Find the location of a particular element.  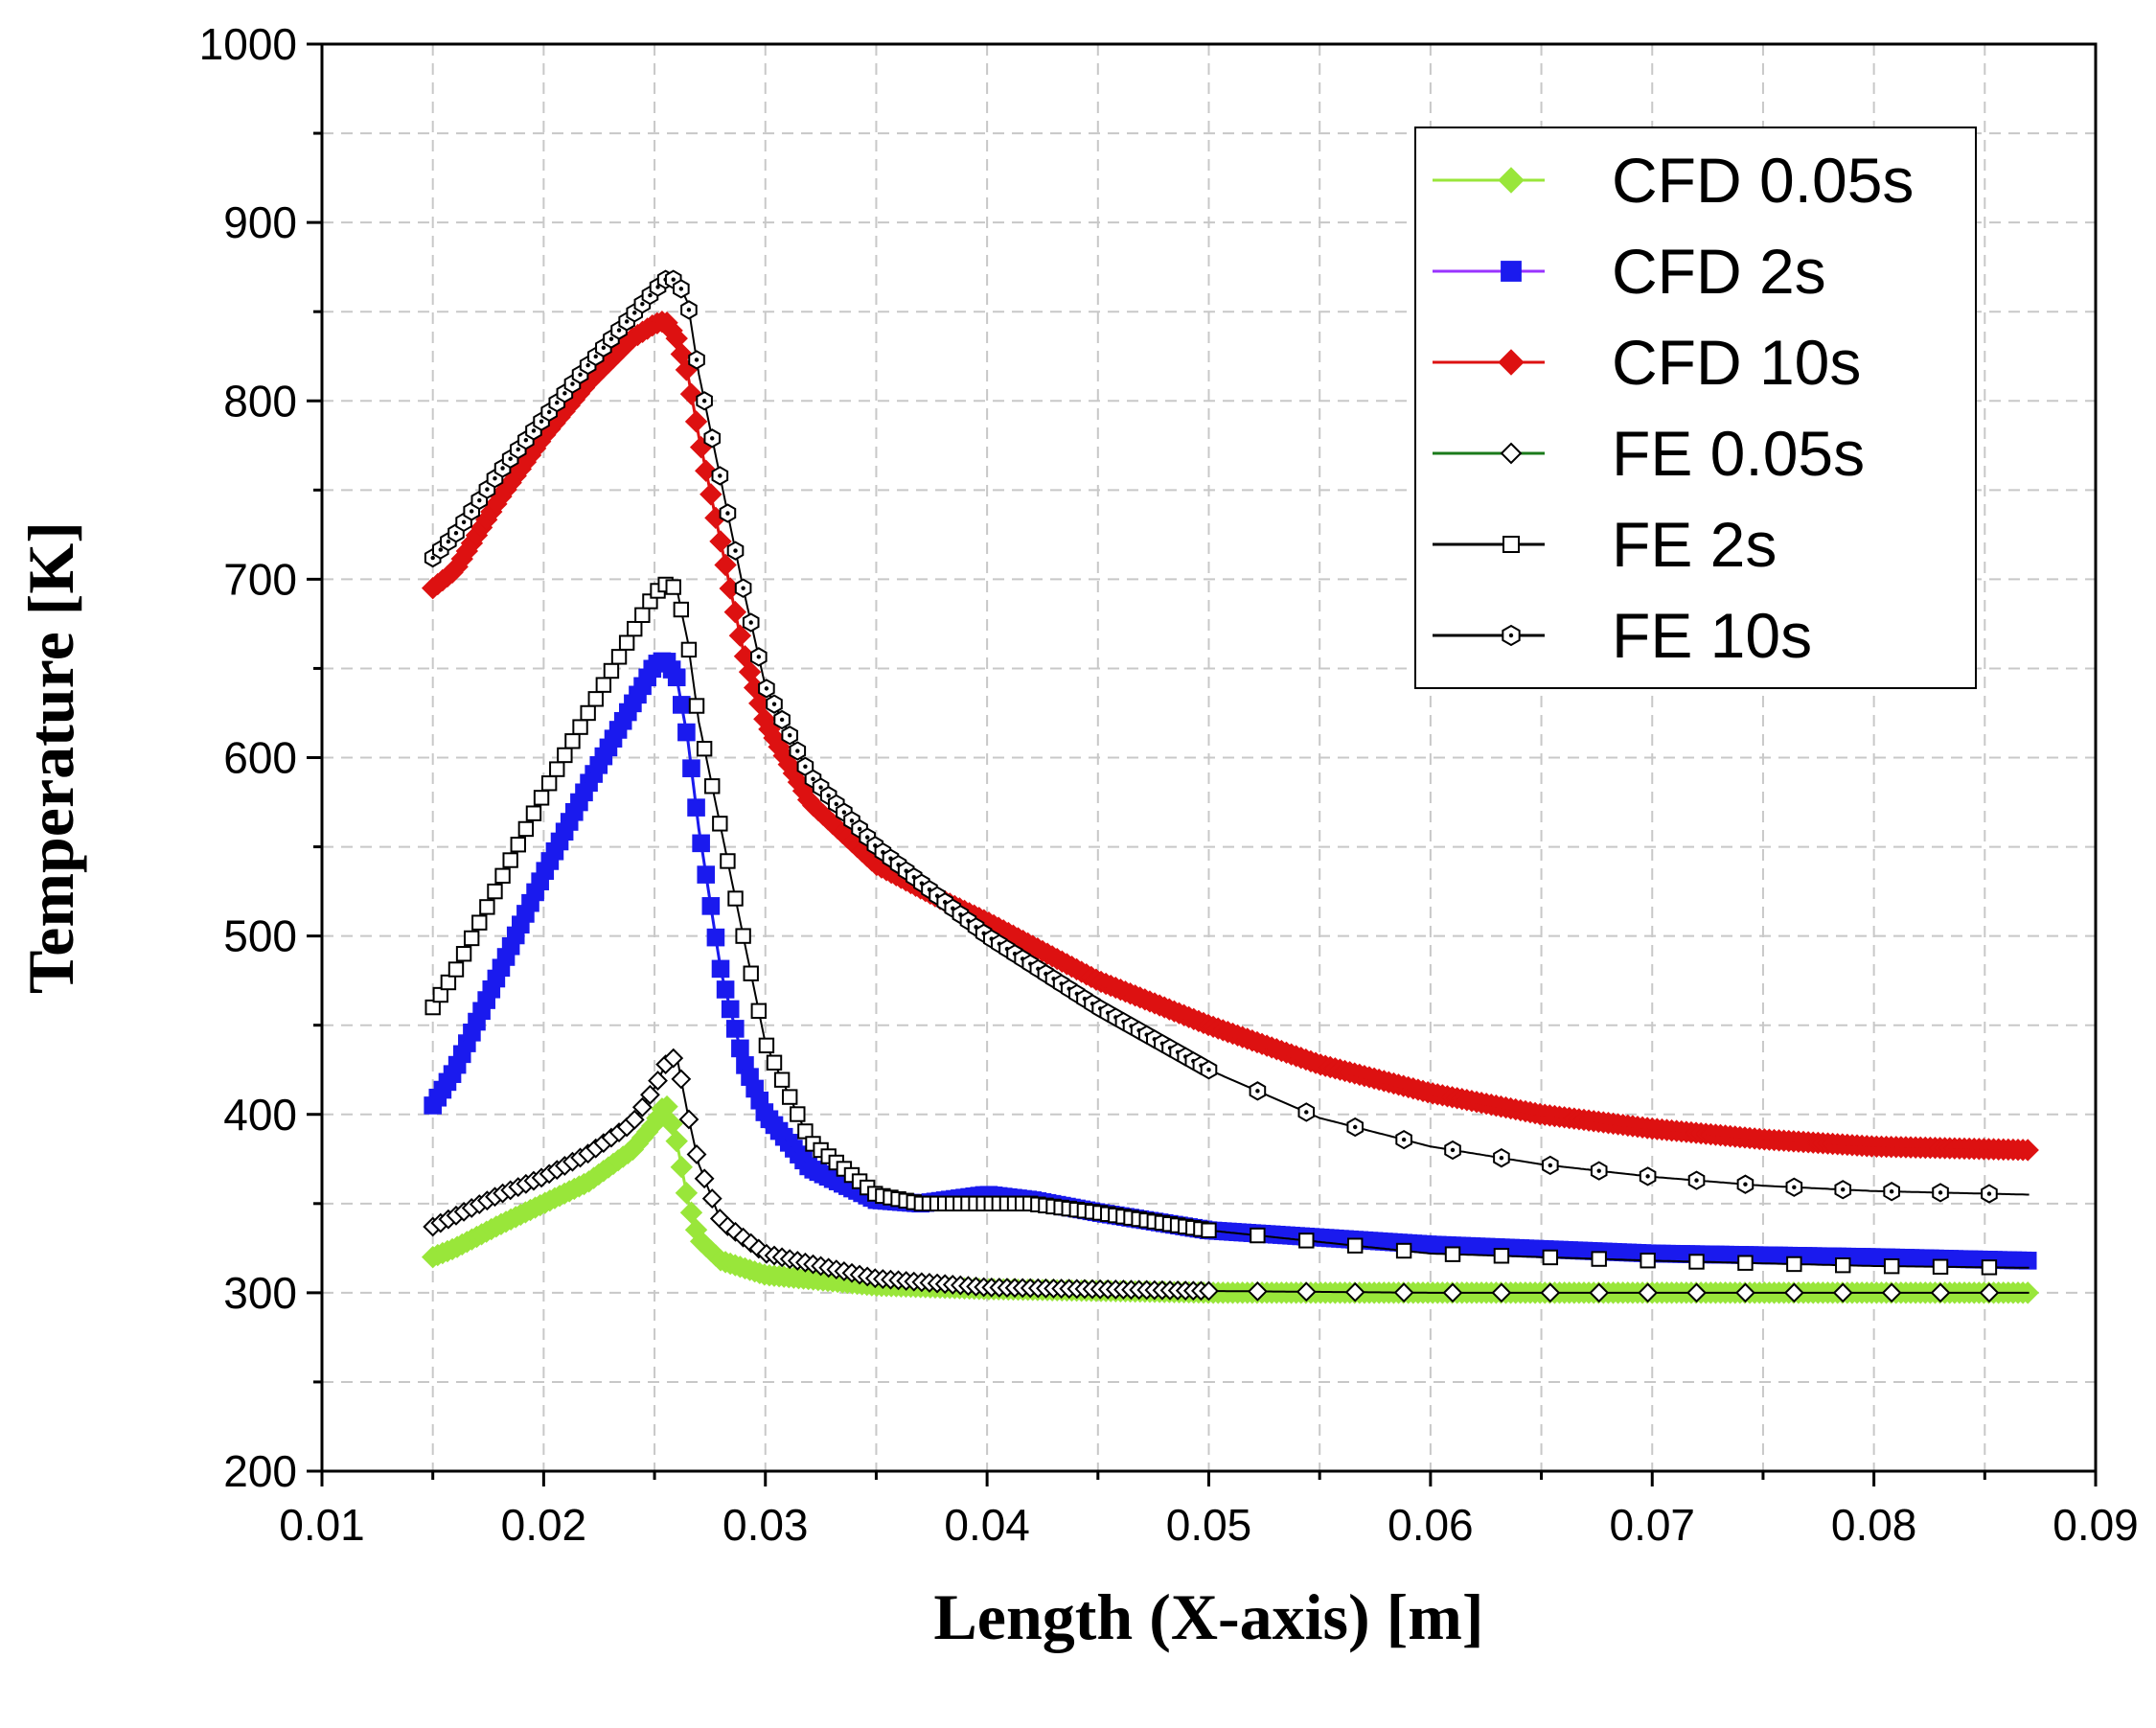

series-fe-0-05s is located at coordinates (1226, 1175).